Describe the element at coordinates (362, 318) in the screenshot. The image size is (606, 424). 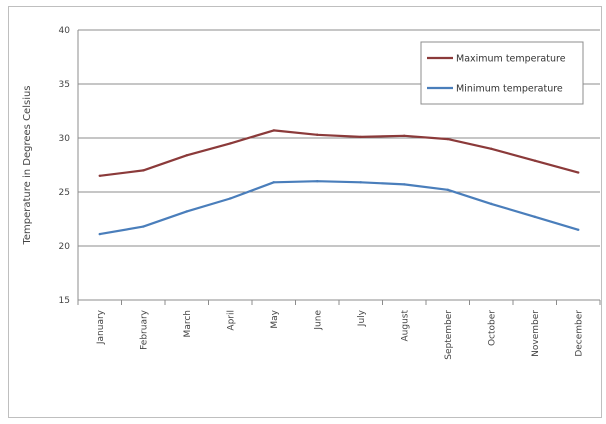
I see `x-tick-label: July` at that location.